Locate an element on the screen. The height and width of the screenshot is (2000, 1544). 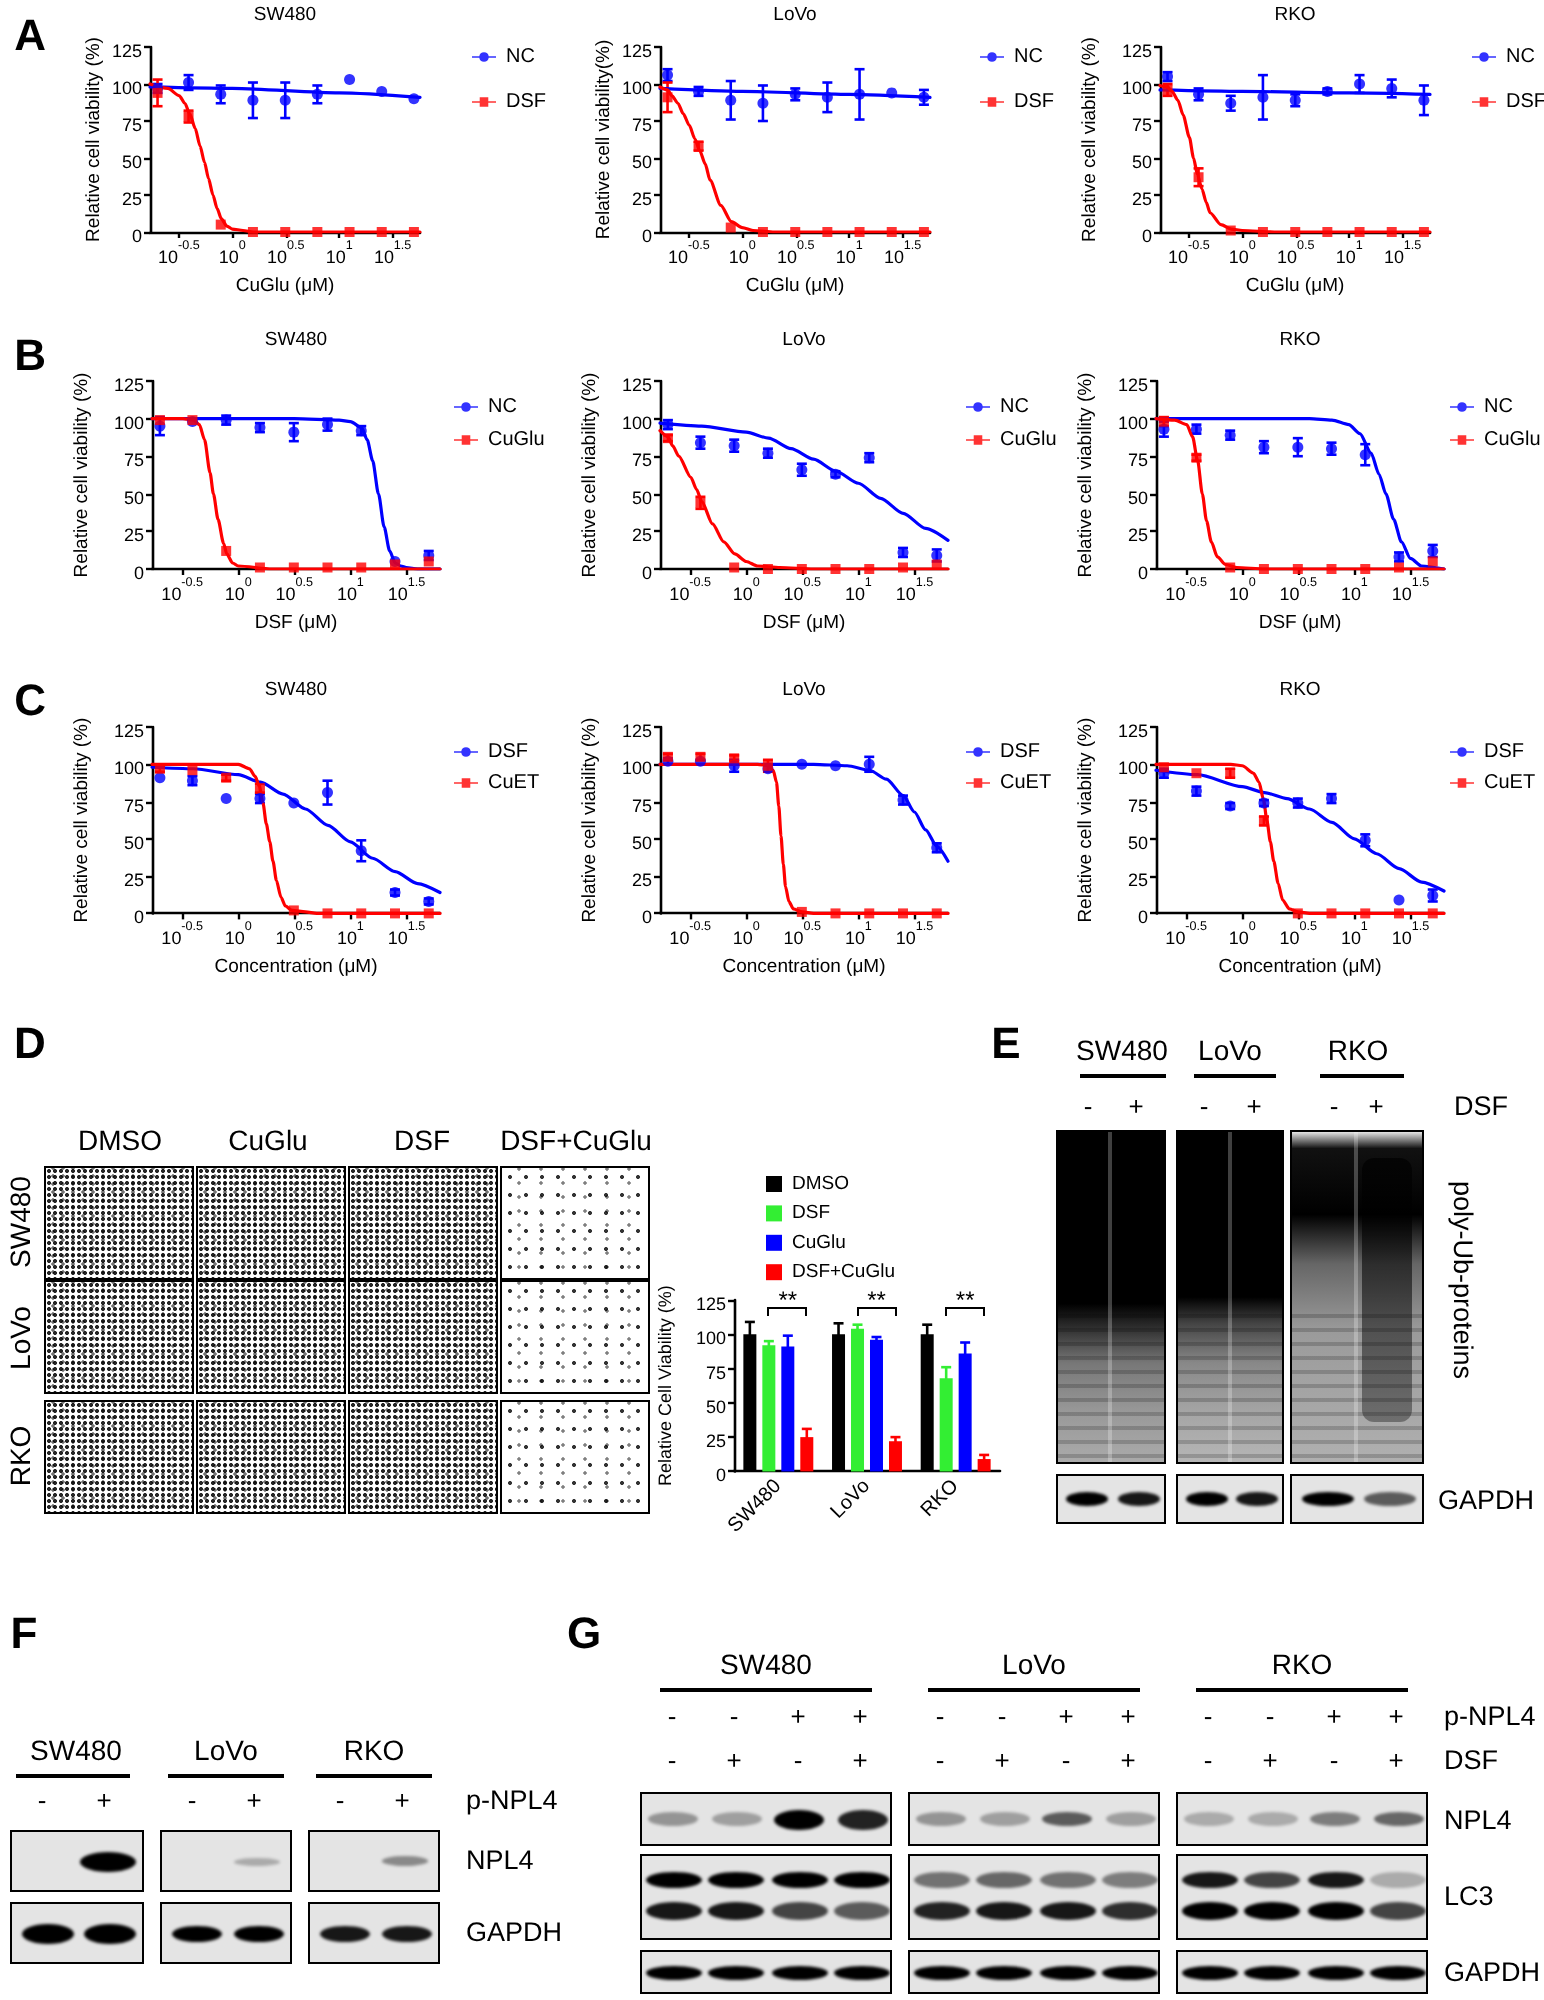
text: DSF is located at coordinates (1471, 1759).